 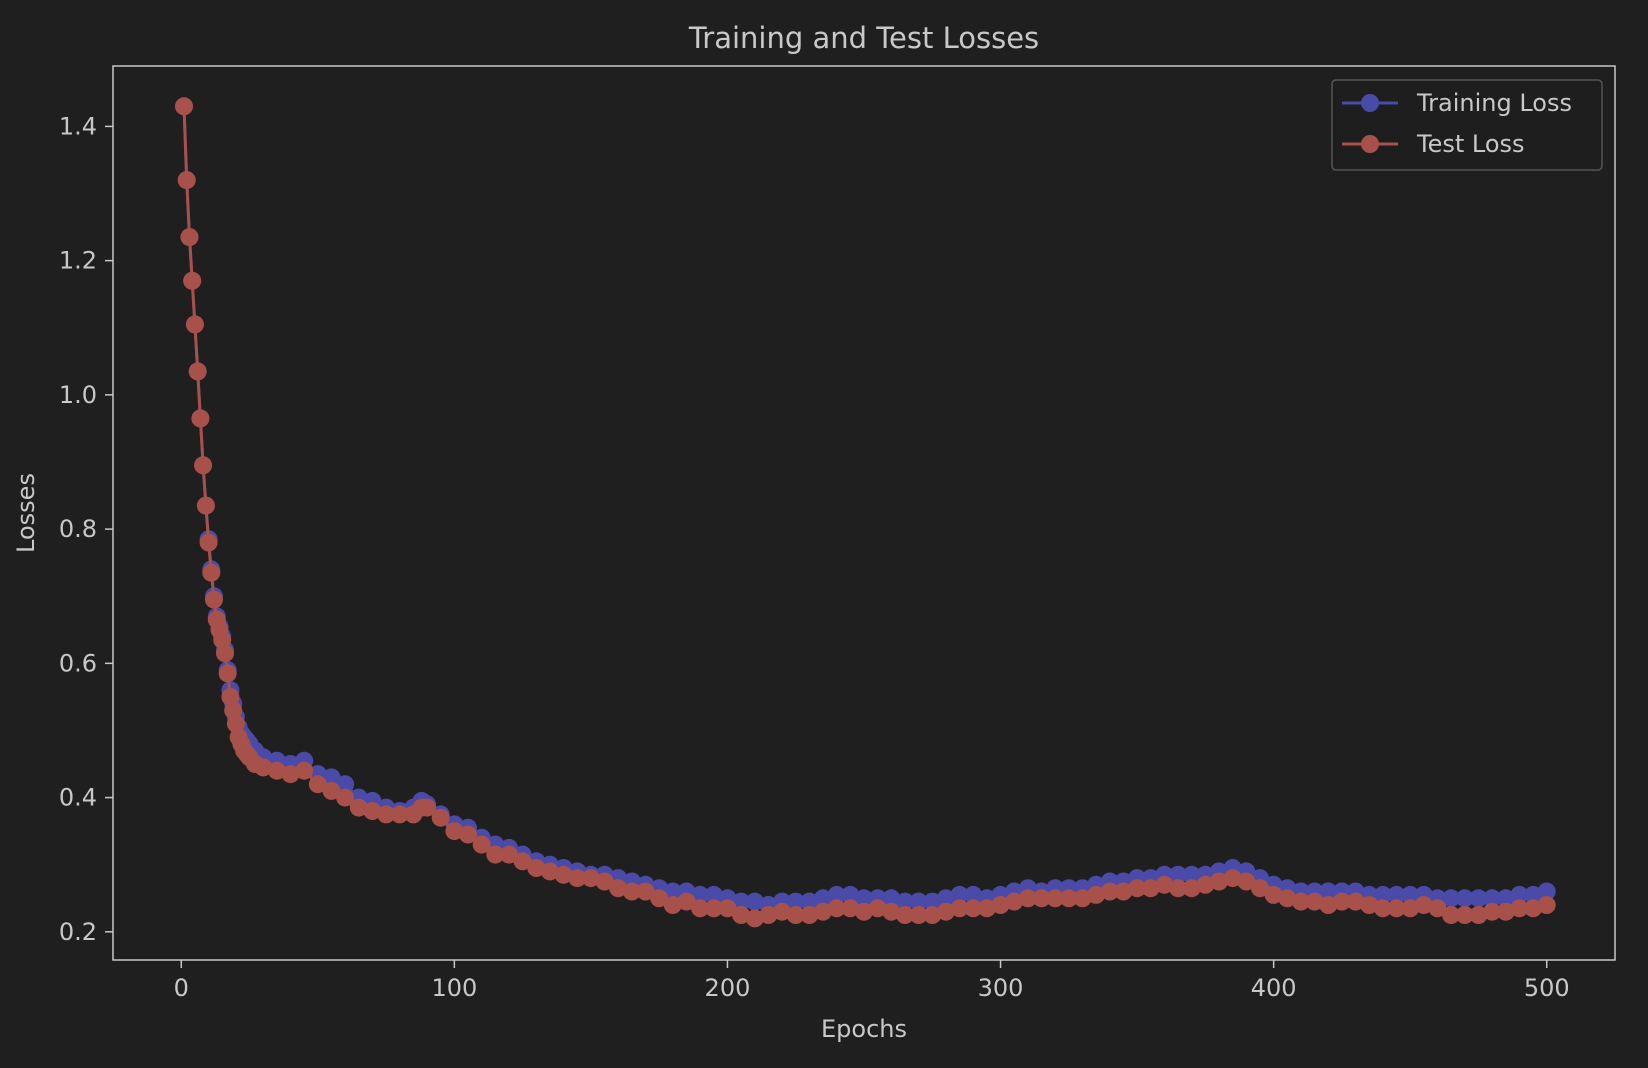 I want to click on x-tick-label: 200, so click(x=728, y=988).